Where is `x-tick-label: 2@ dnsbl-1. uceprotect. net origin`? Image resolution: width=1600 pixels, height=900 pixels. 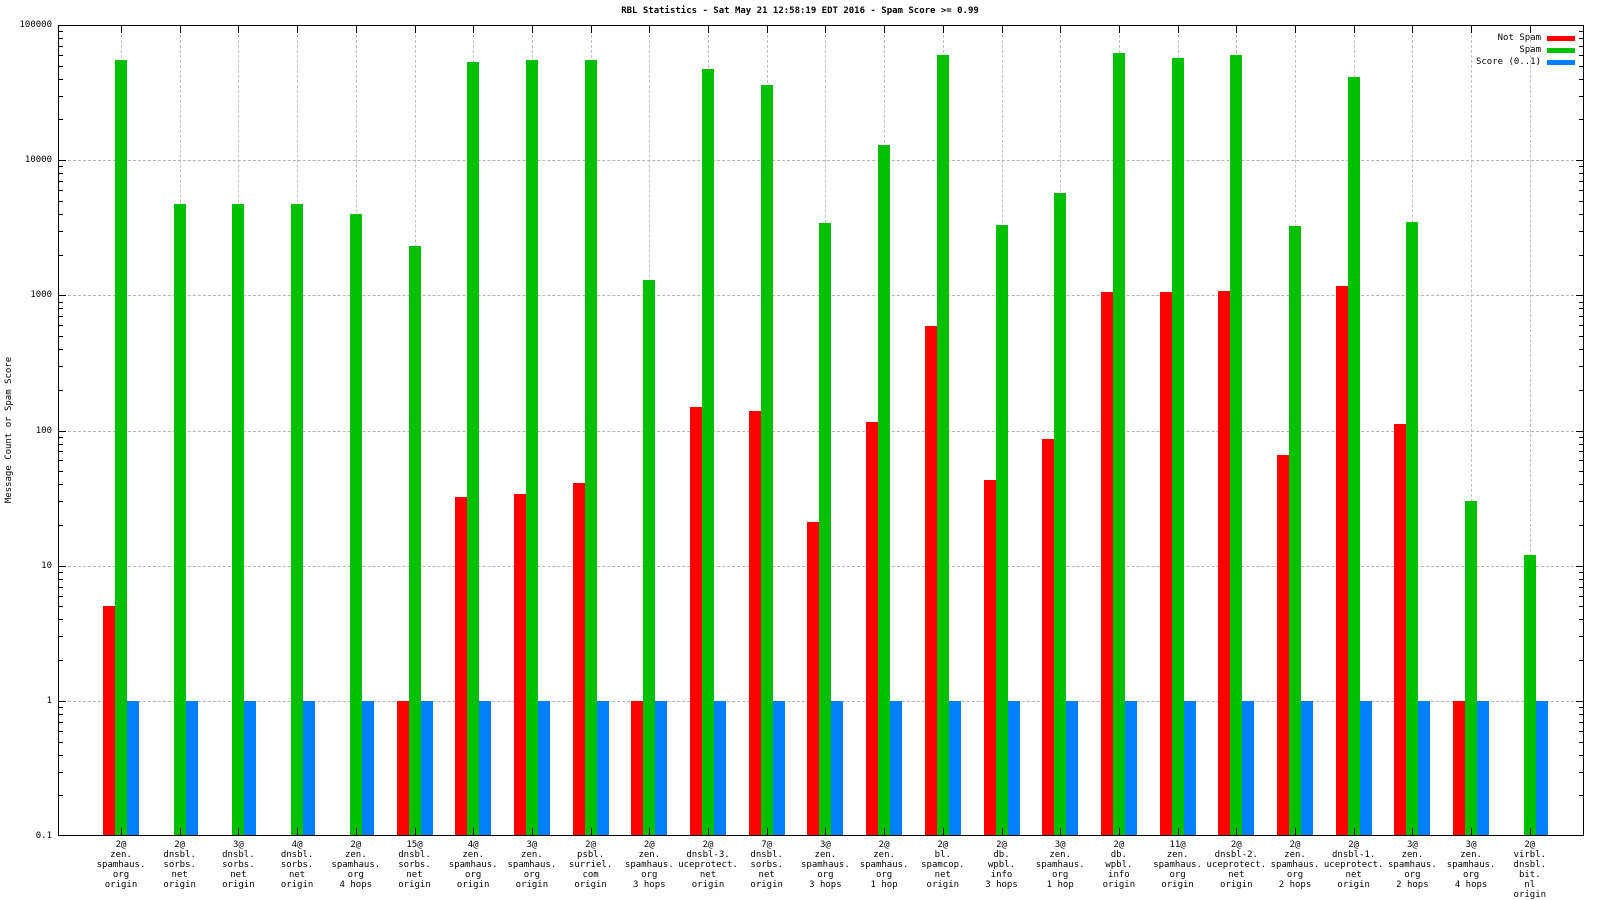
x-tick-label: 2@ dnsbl-1. uceprotect. net origin is located at coordinates (1353, 865).